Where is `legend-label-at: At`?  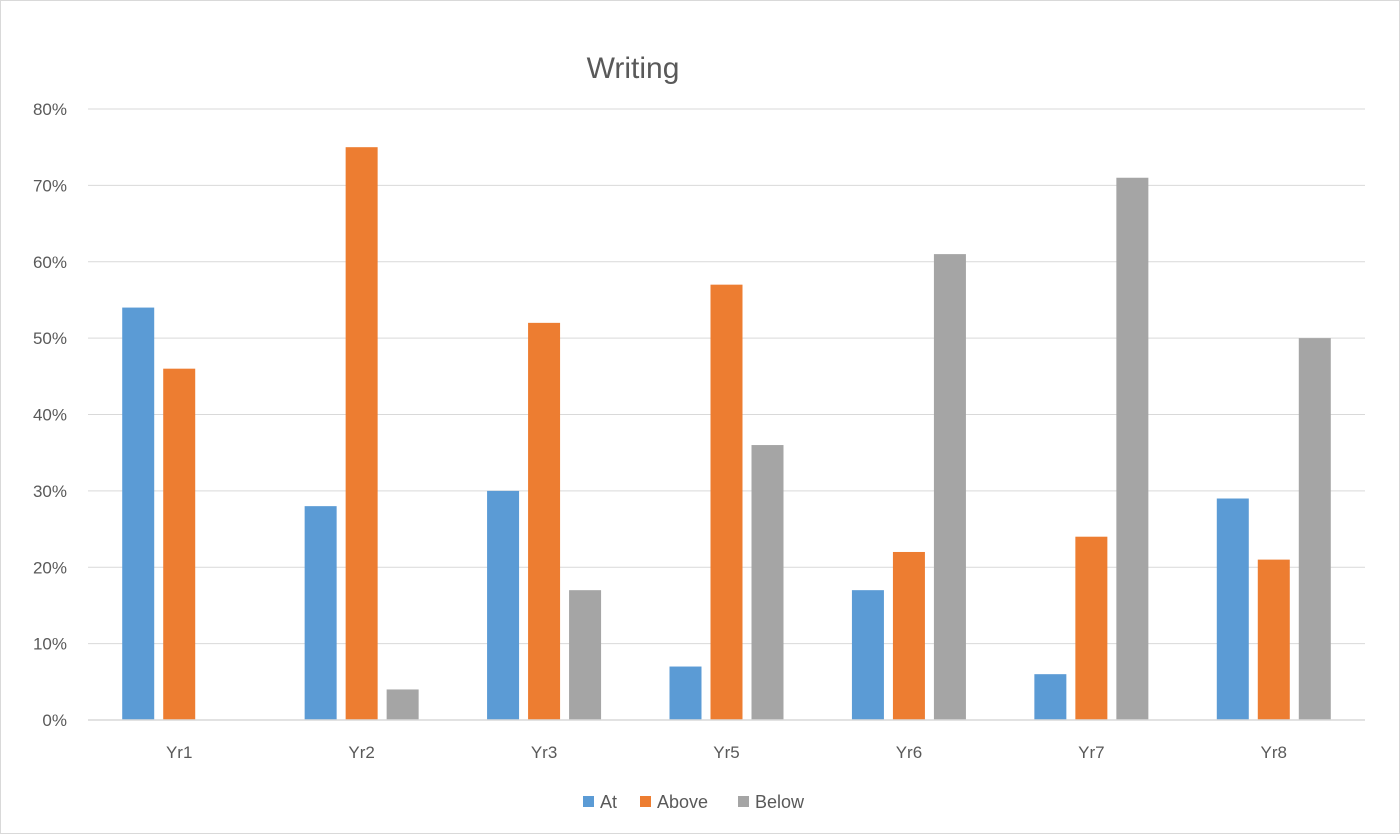 legend-label-at: At is located at coordinates (608, 802).